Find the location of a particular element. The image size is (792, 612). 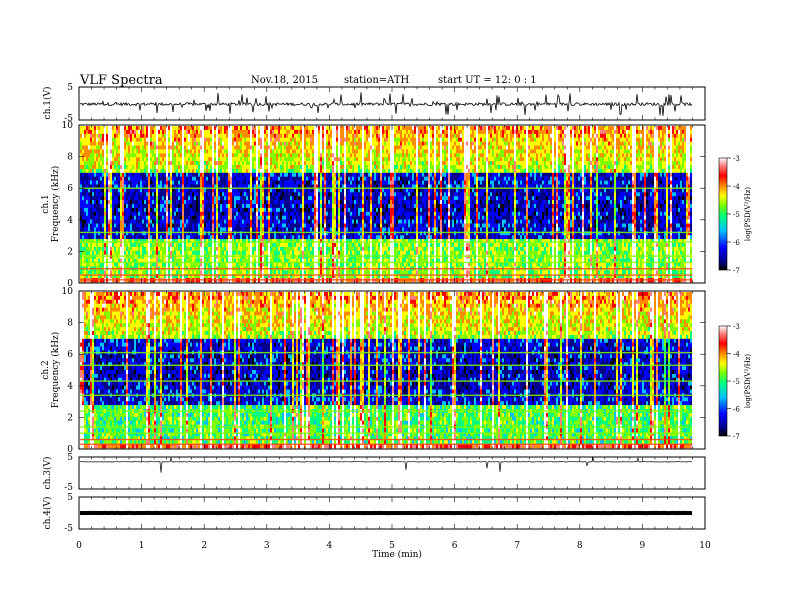

x-tick-label: 8 is located at coordinates (580, 546).